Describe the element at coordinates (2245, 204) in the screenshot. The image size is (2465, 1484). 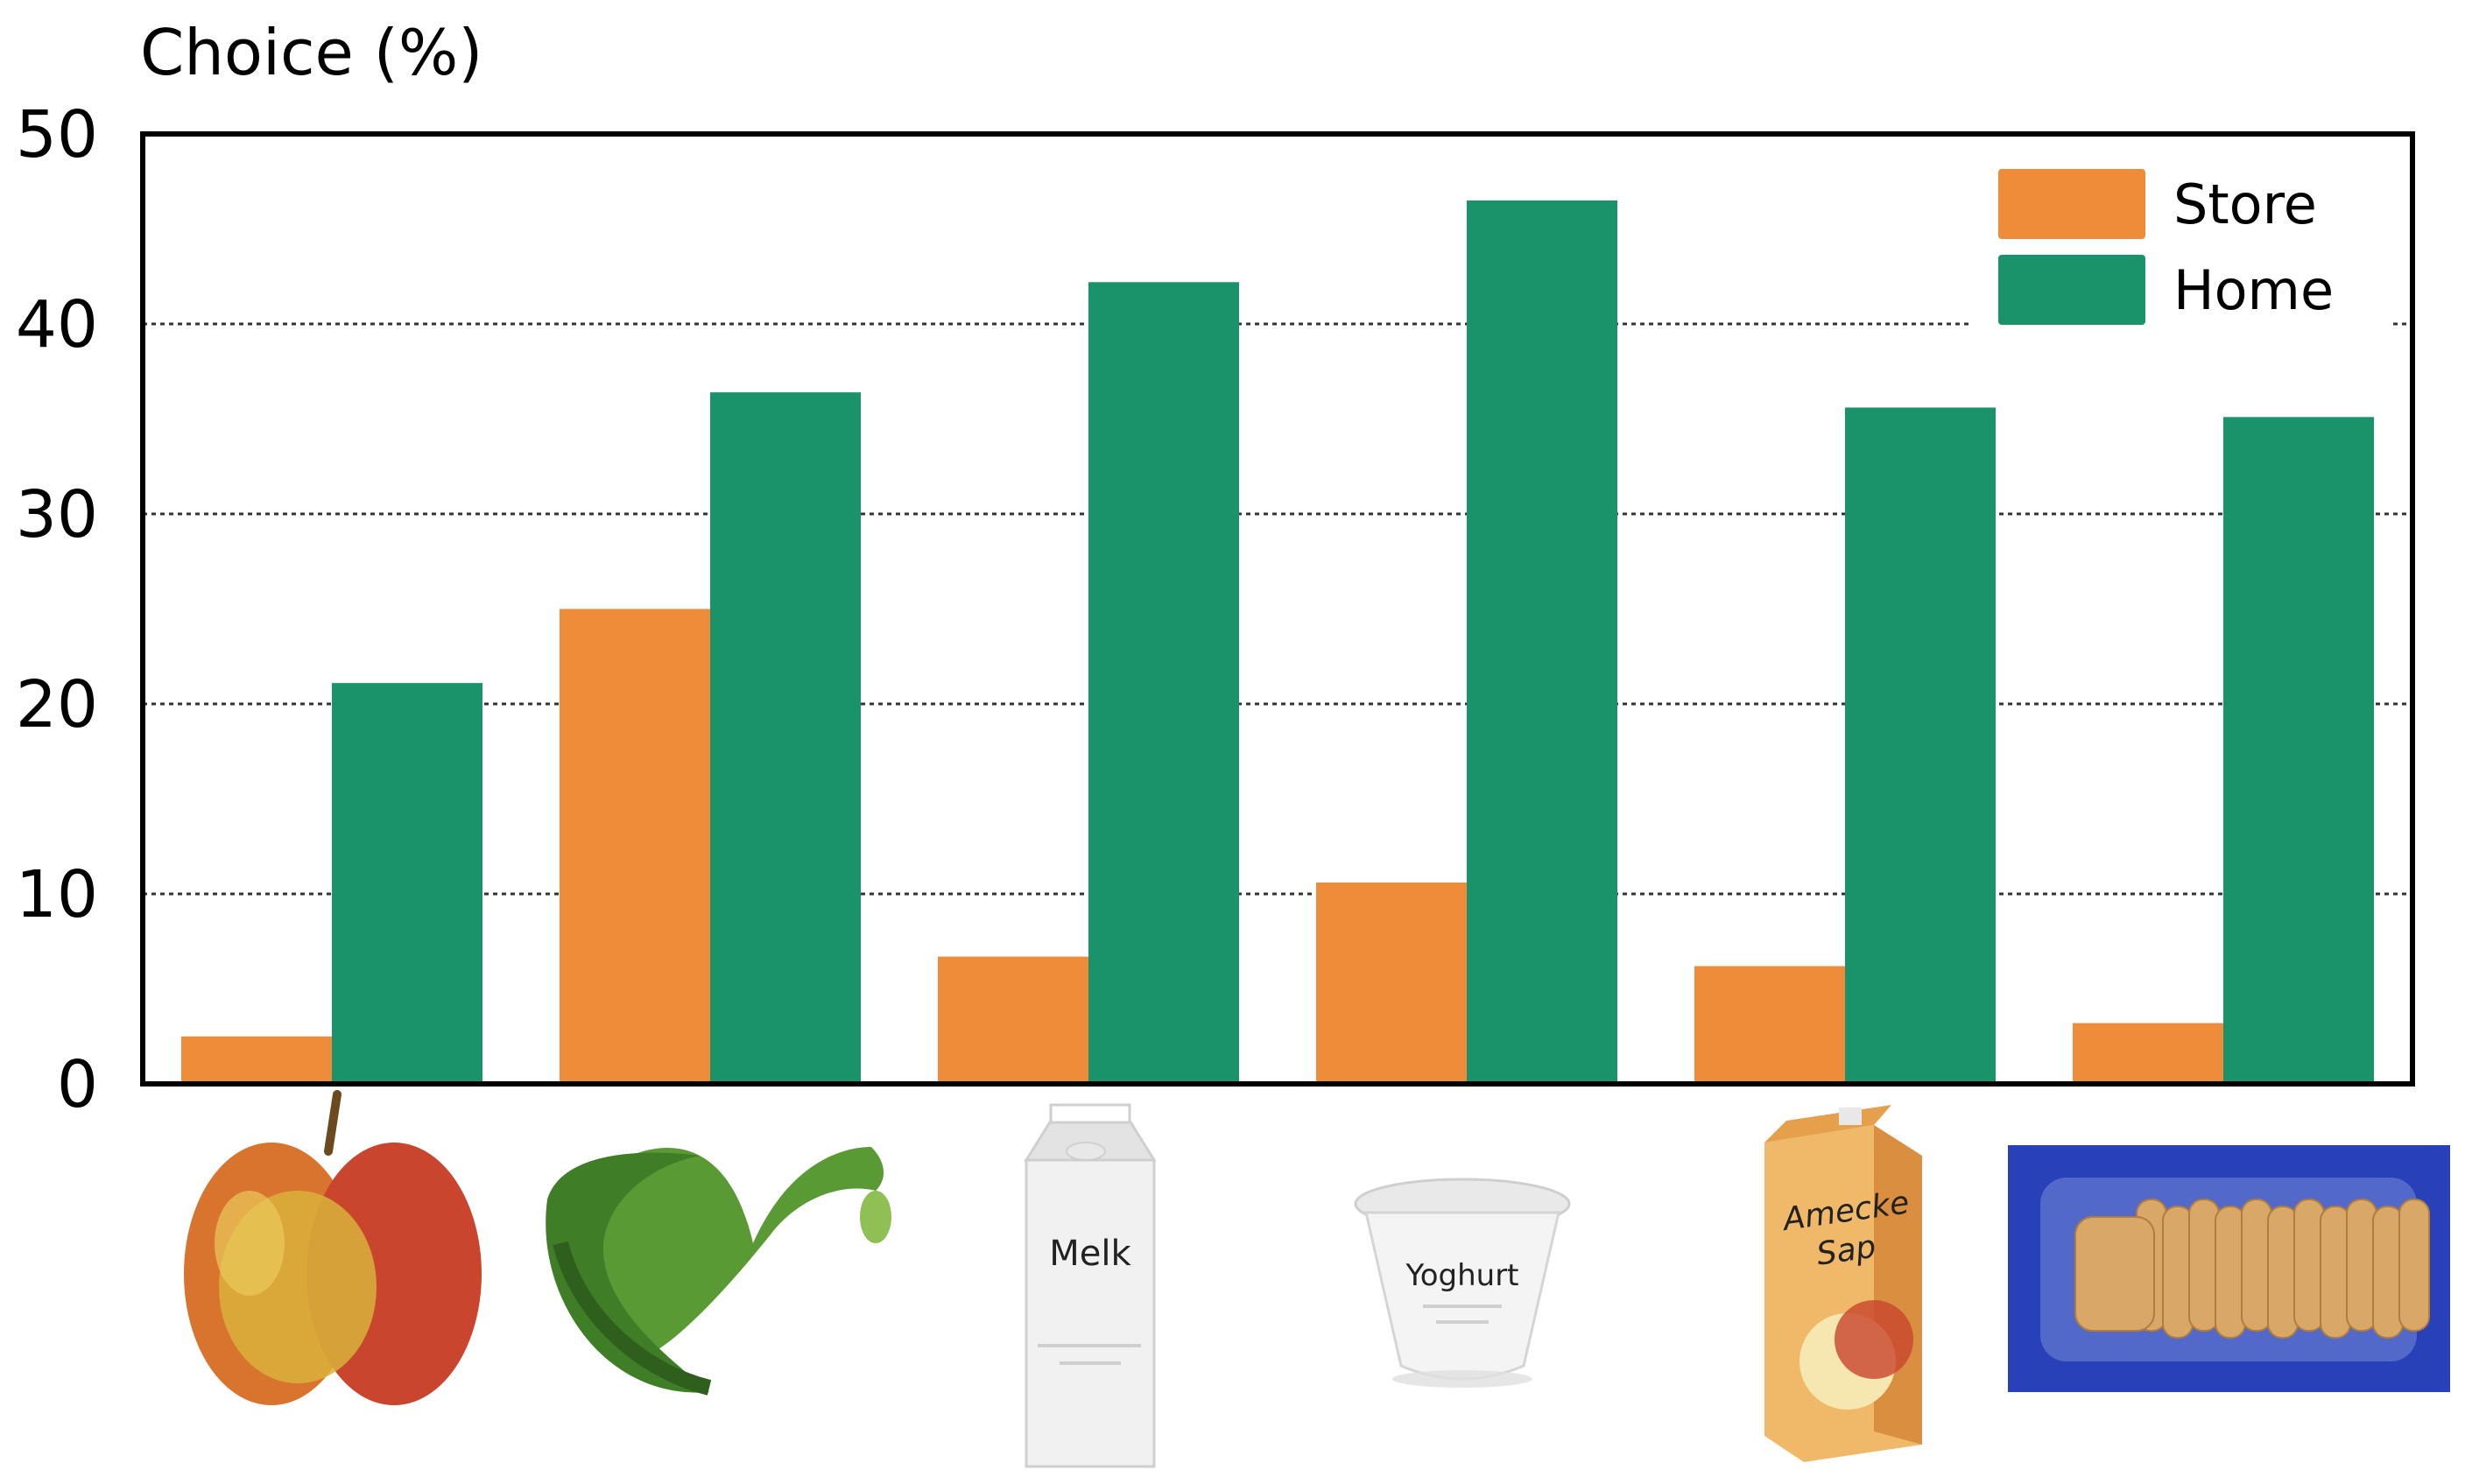
I see `legend-label-store: Store` at that location.